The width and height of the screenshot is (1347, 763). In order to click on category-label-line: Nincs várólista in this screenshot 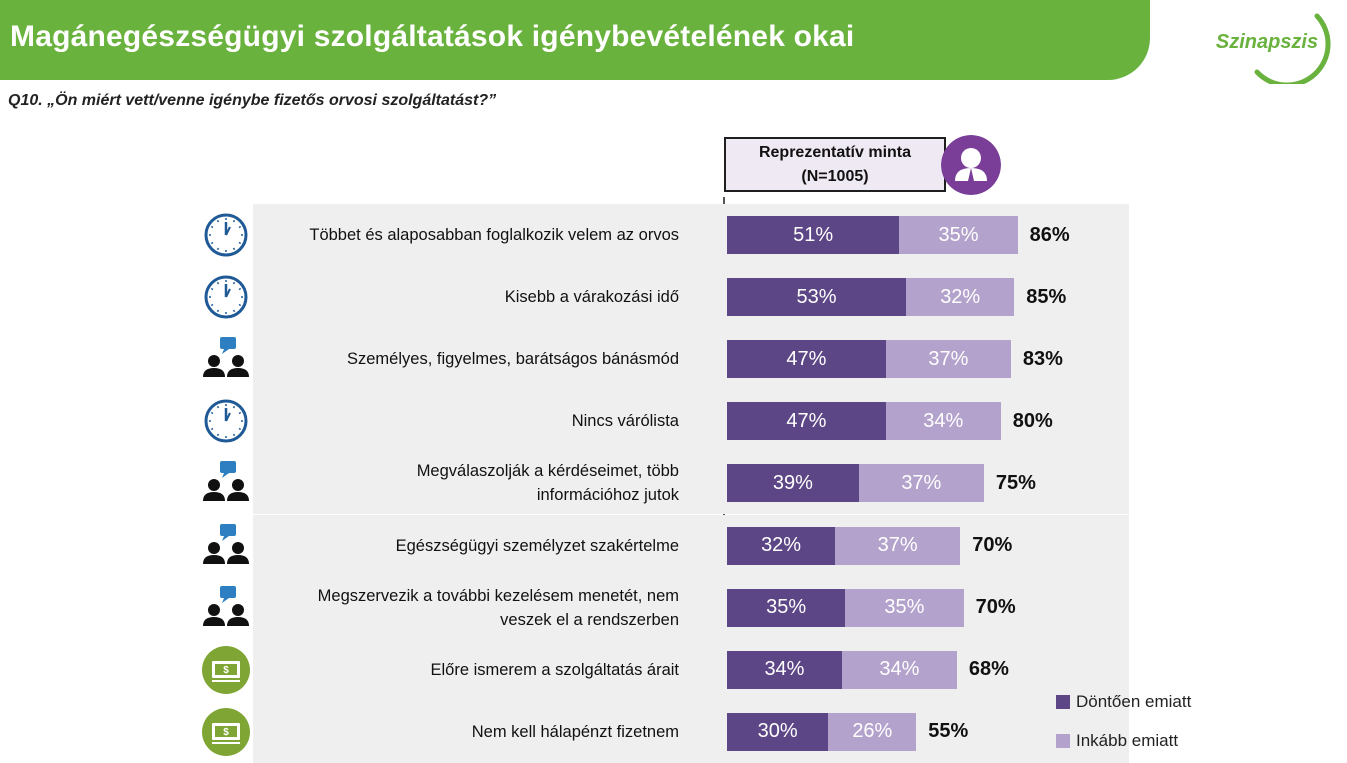, I will do `click(625, 421)`.